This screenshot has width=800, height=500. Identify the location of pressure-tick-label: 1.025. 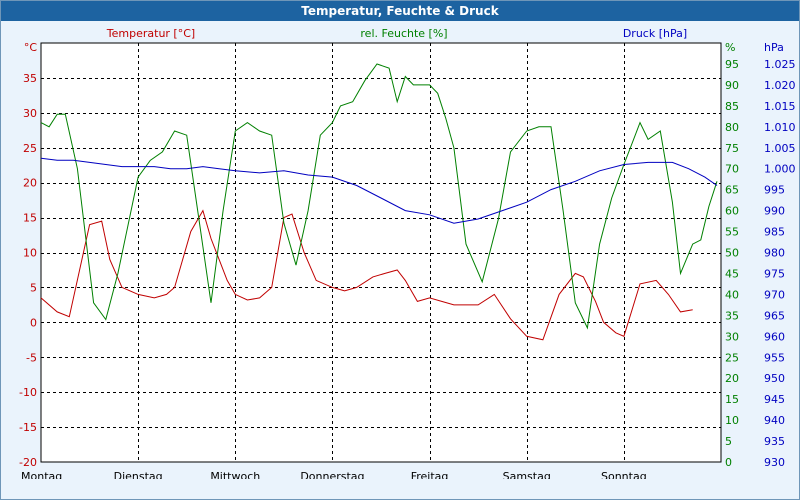
(780, 64).